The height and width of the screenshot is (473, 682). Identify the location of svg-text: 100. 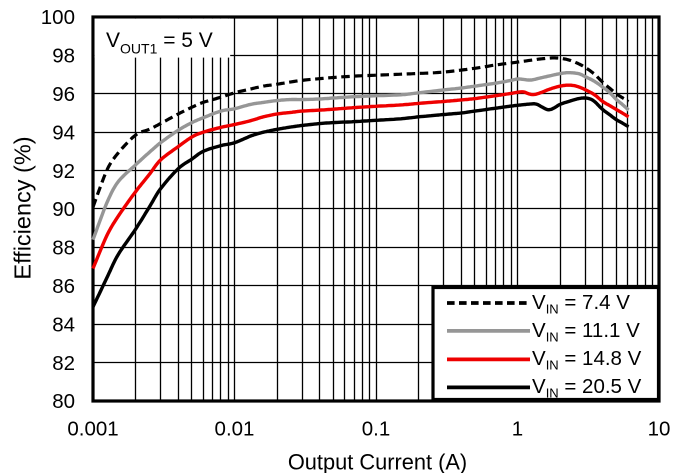
(58, 17).